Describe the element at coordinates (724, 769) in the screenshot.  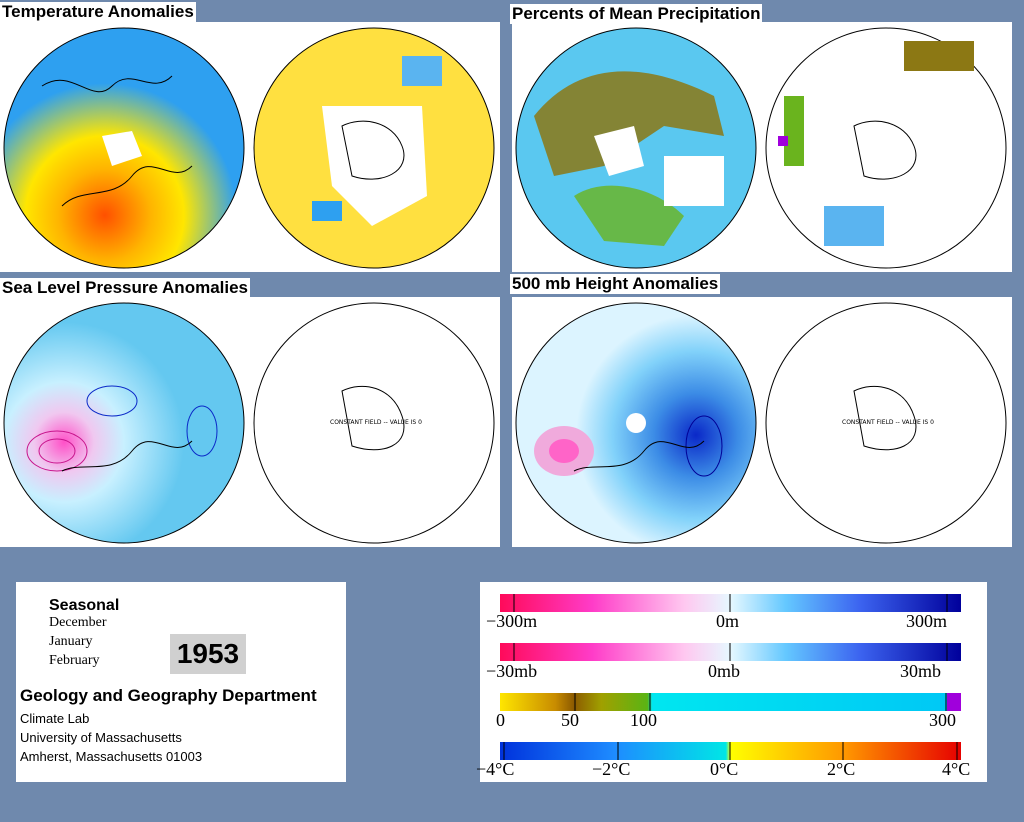
I see `temp-label-zero: 0°C` at that location.